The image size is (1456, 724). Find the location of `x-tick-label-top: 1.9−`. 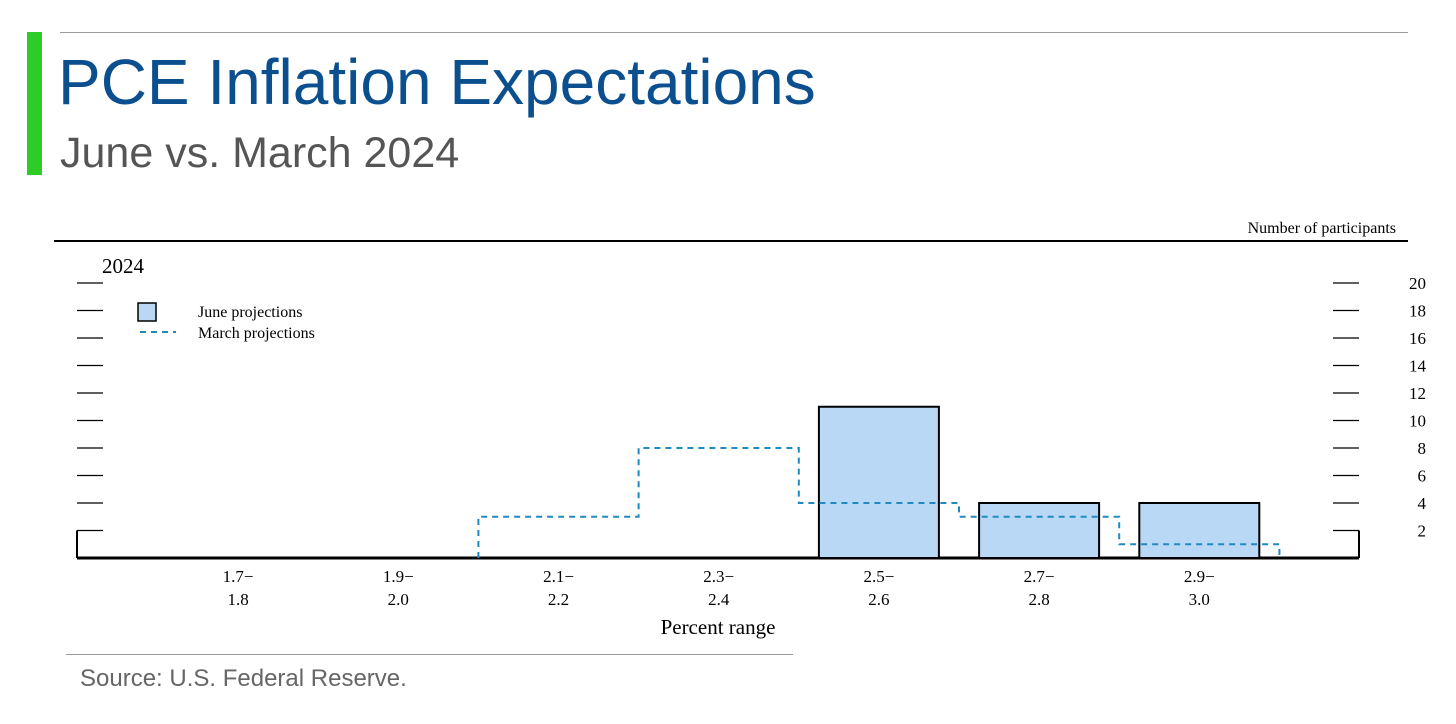

x-tick-label-top: 1.9− is located at coordinates (398, 576).